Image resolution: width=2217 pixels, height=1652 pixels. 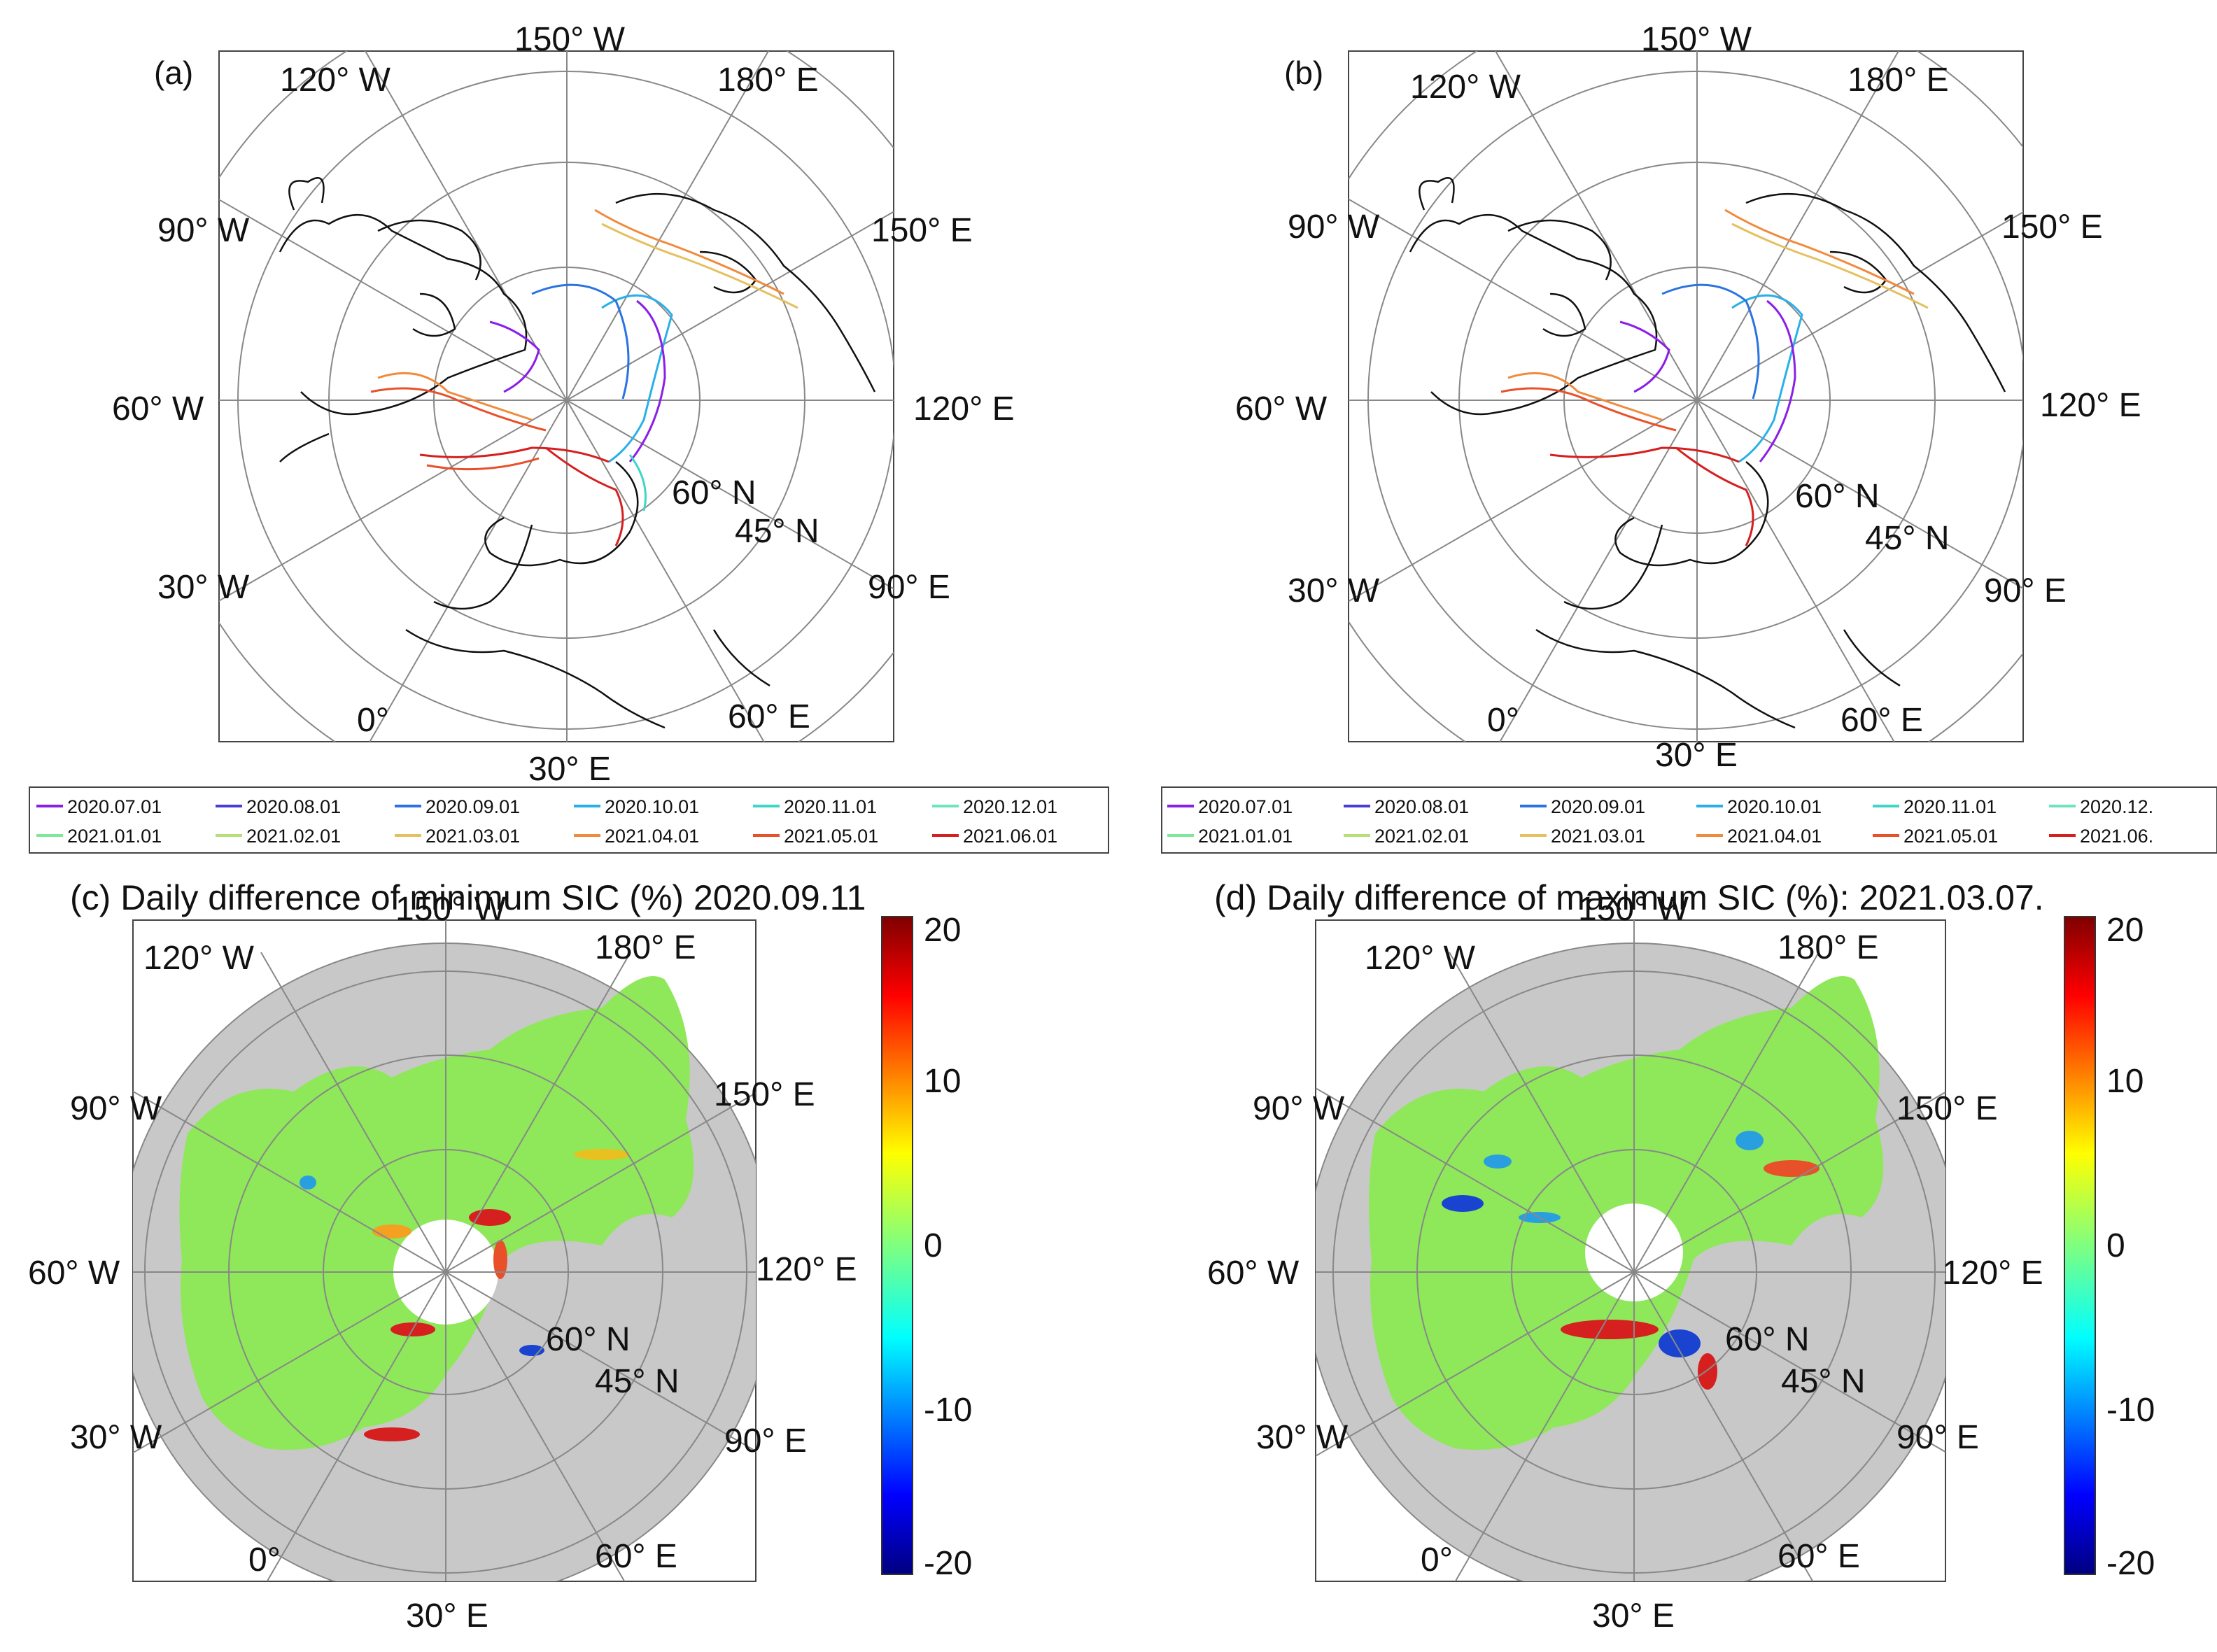 What do you see at coordinates (1714, 378) in the screenshot?
I see `ice-edge-contours` at bounding box center [1714, 378].